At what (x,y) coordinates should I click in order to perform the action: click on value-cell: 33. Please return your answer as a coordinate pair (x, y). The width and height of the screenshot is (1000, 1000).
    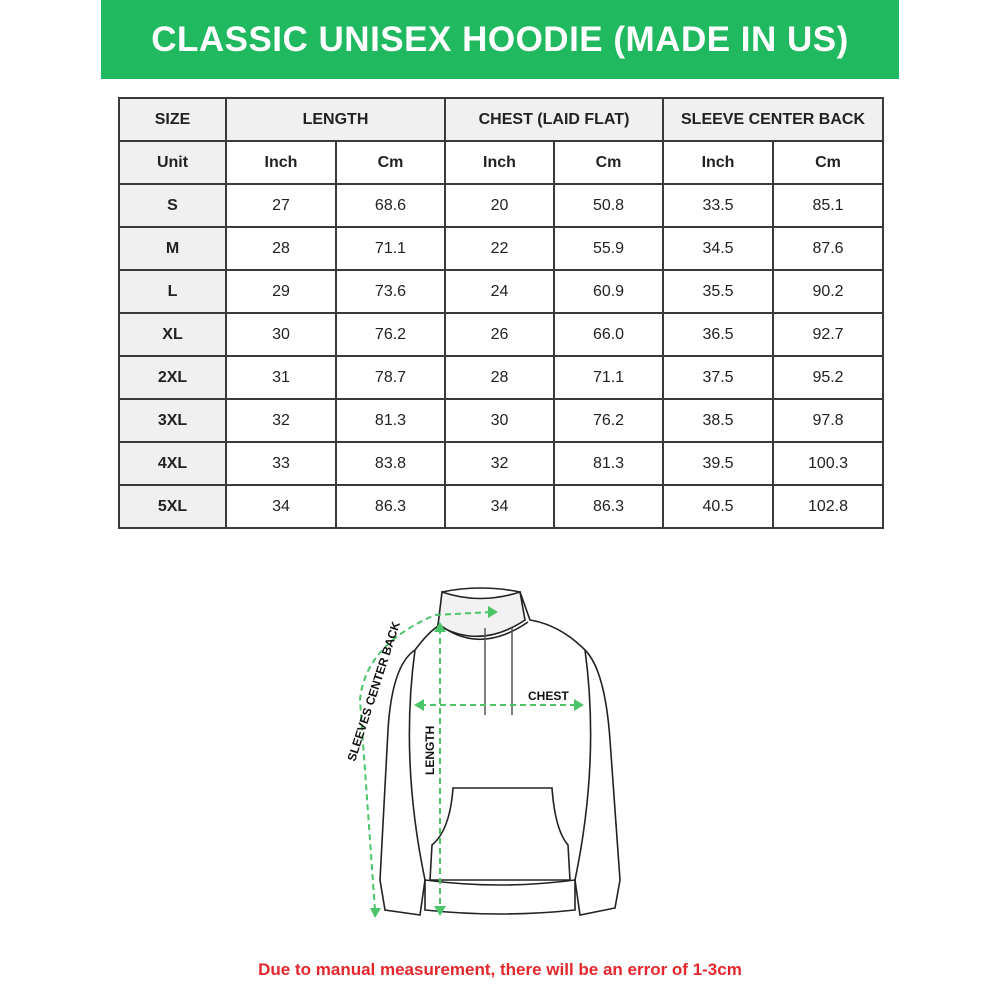
    Looking at the image, I should click on (281, 463).